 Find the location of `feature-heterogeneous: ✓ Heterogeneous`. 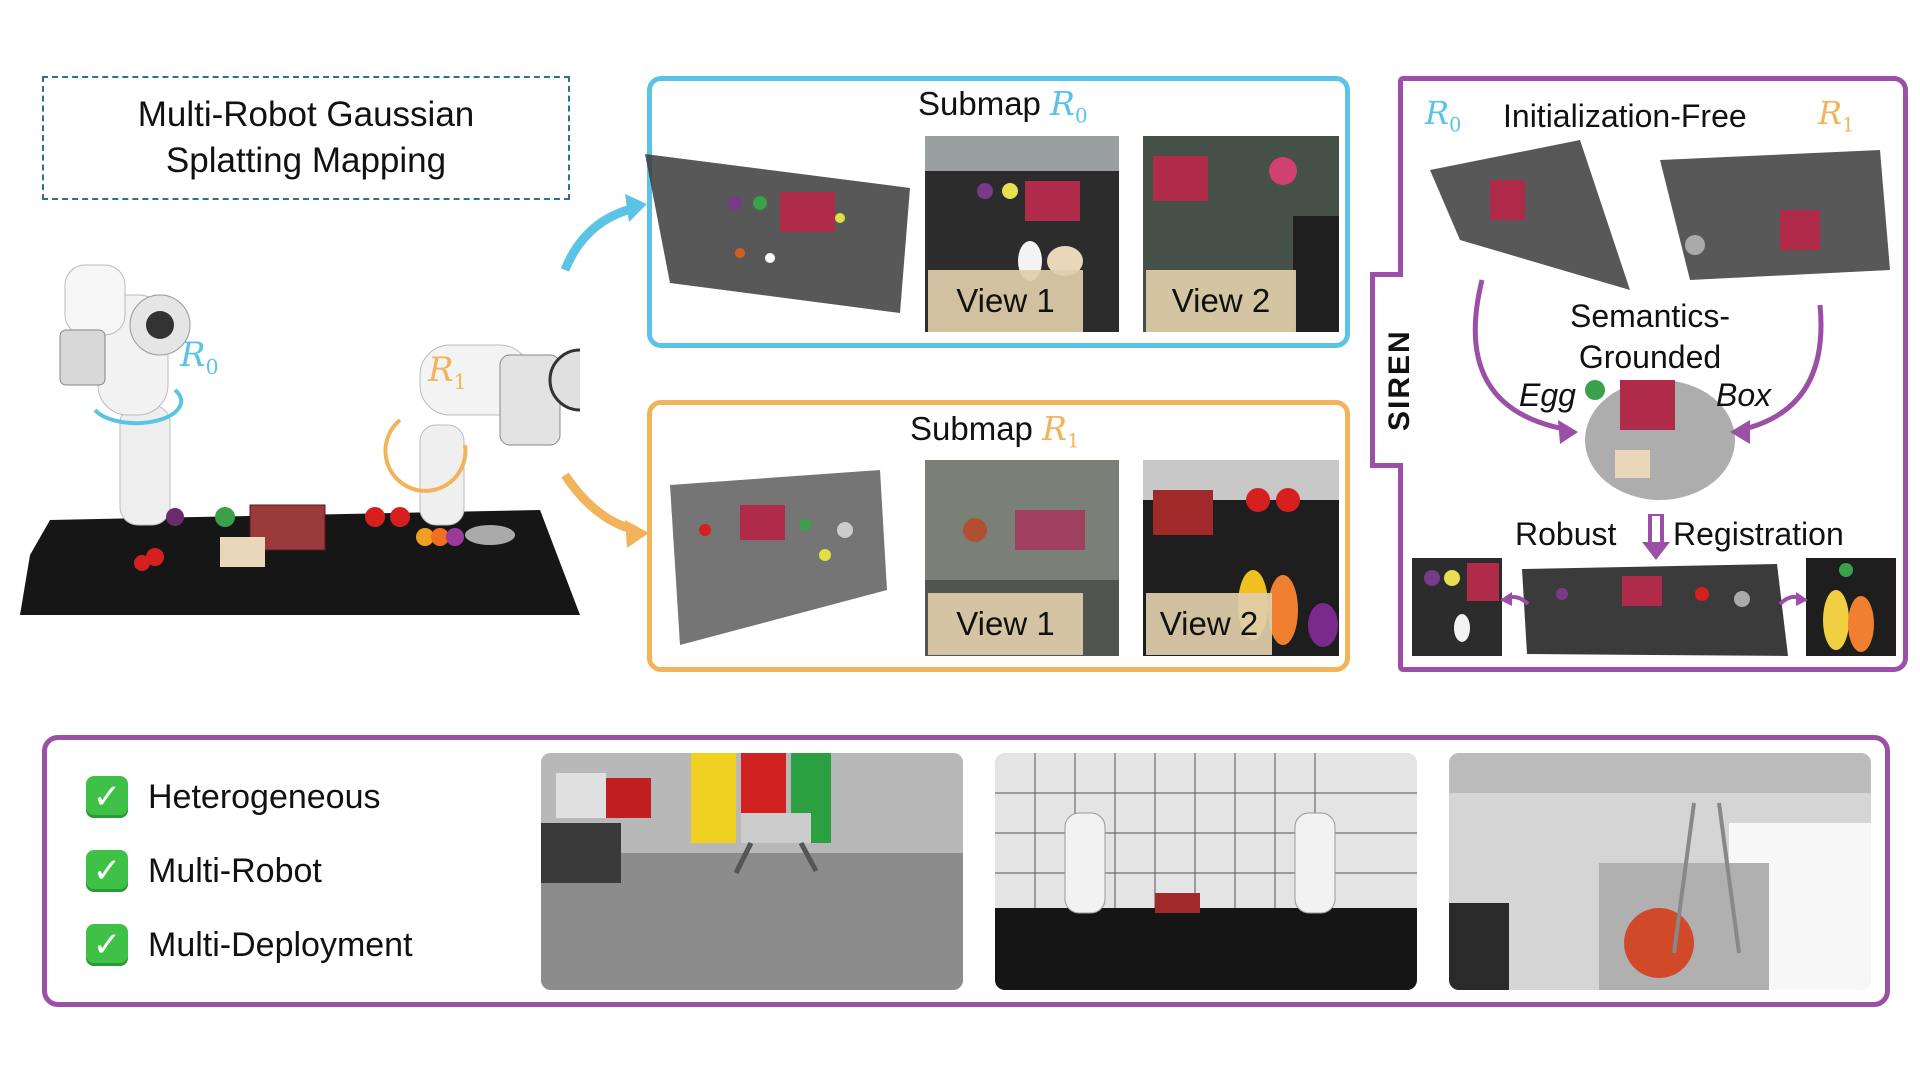

feature-heterogeneous: ✓ Heterogeneous is located at coordinates (233, 797).